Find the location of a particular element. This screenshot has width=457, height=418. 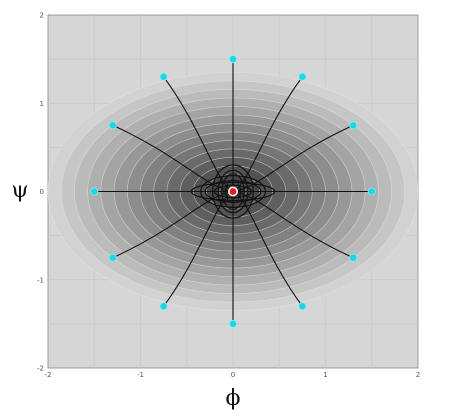

y-tick-label: 0 is located at coordinates (42, 192).